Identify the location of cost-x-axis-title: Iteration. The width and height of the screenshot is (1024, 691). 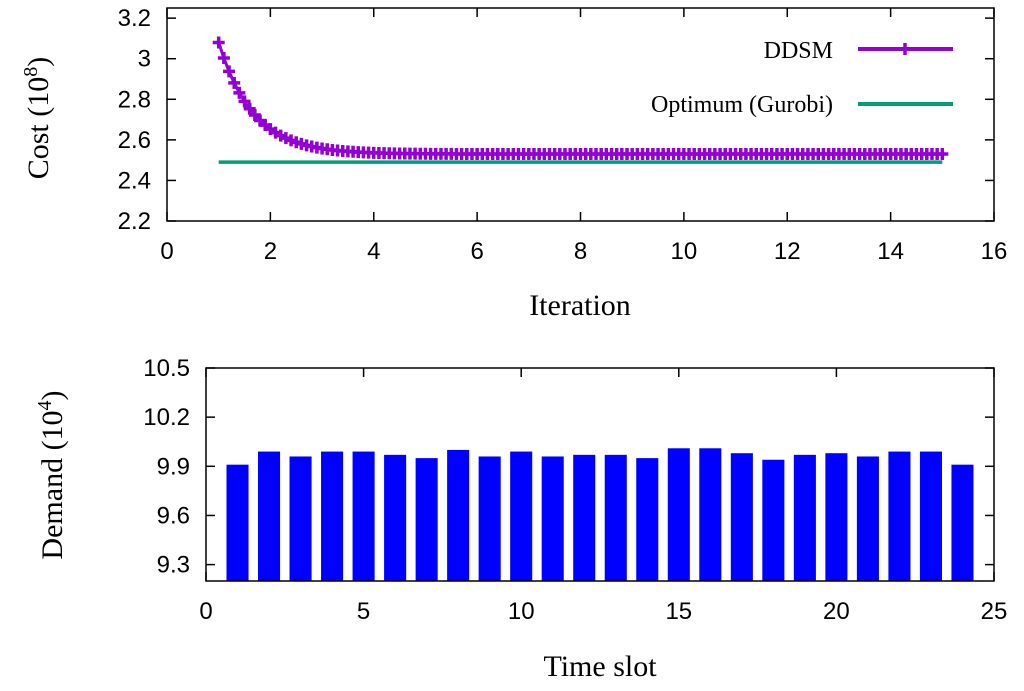
(580, 305).